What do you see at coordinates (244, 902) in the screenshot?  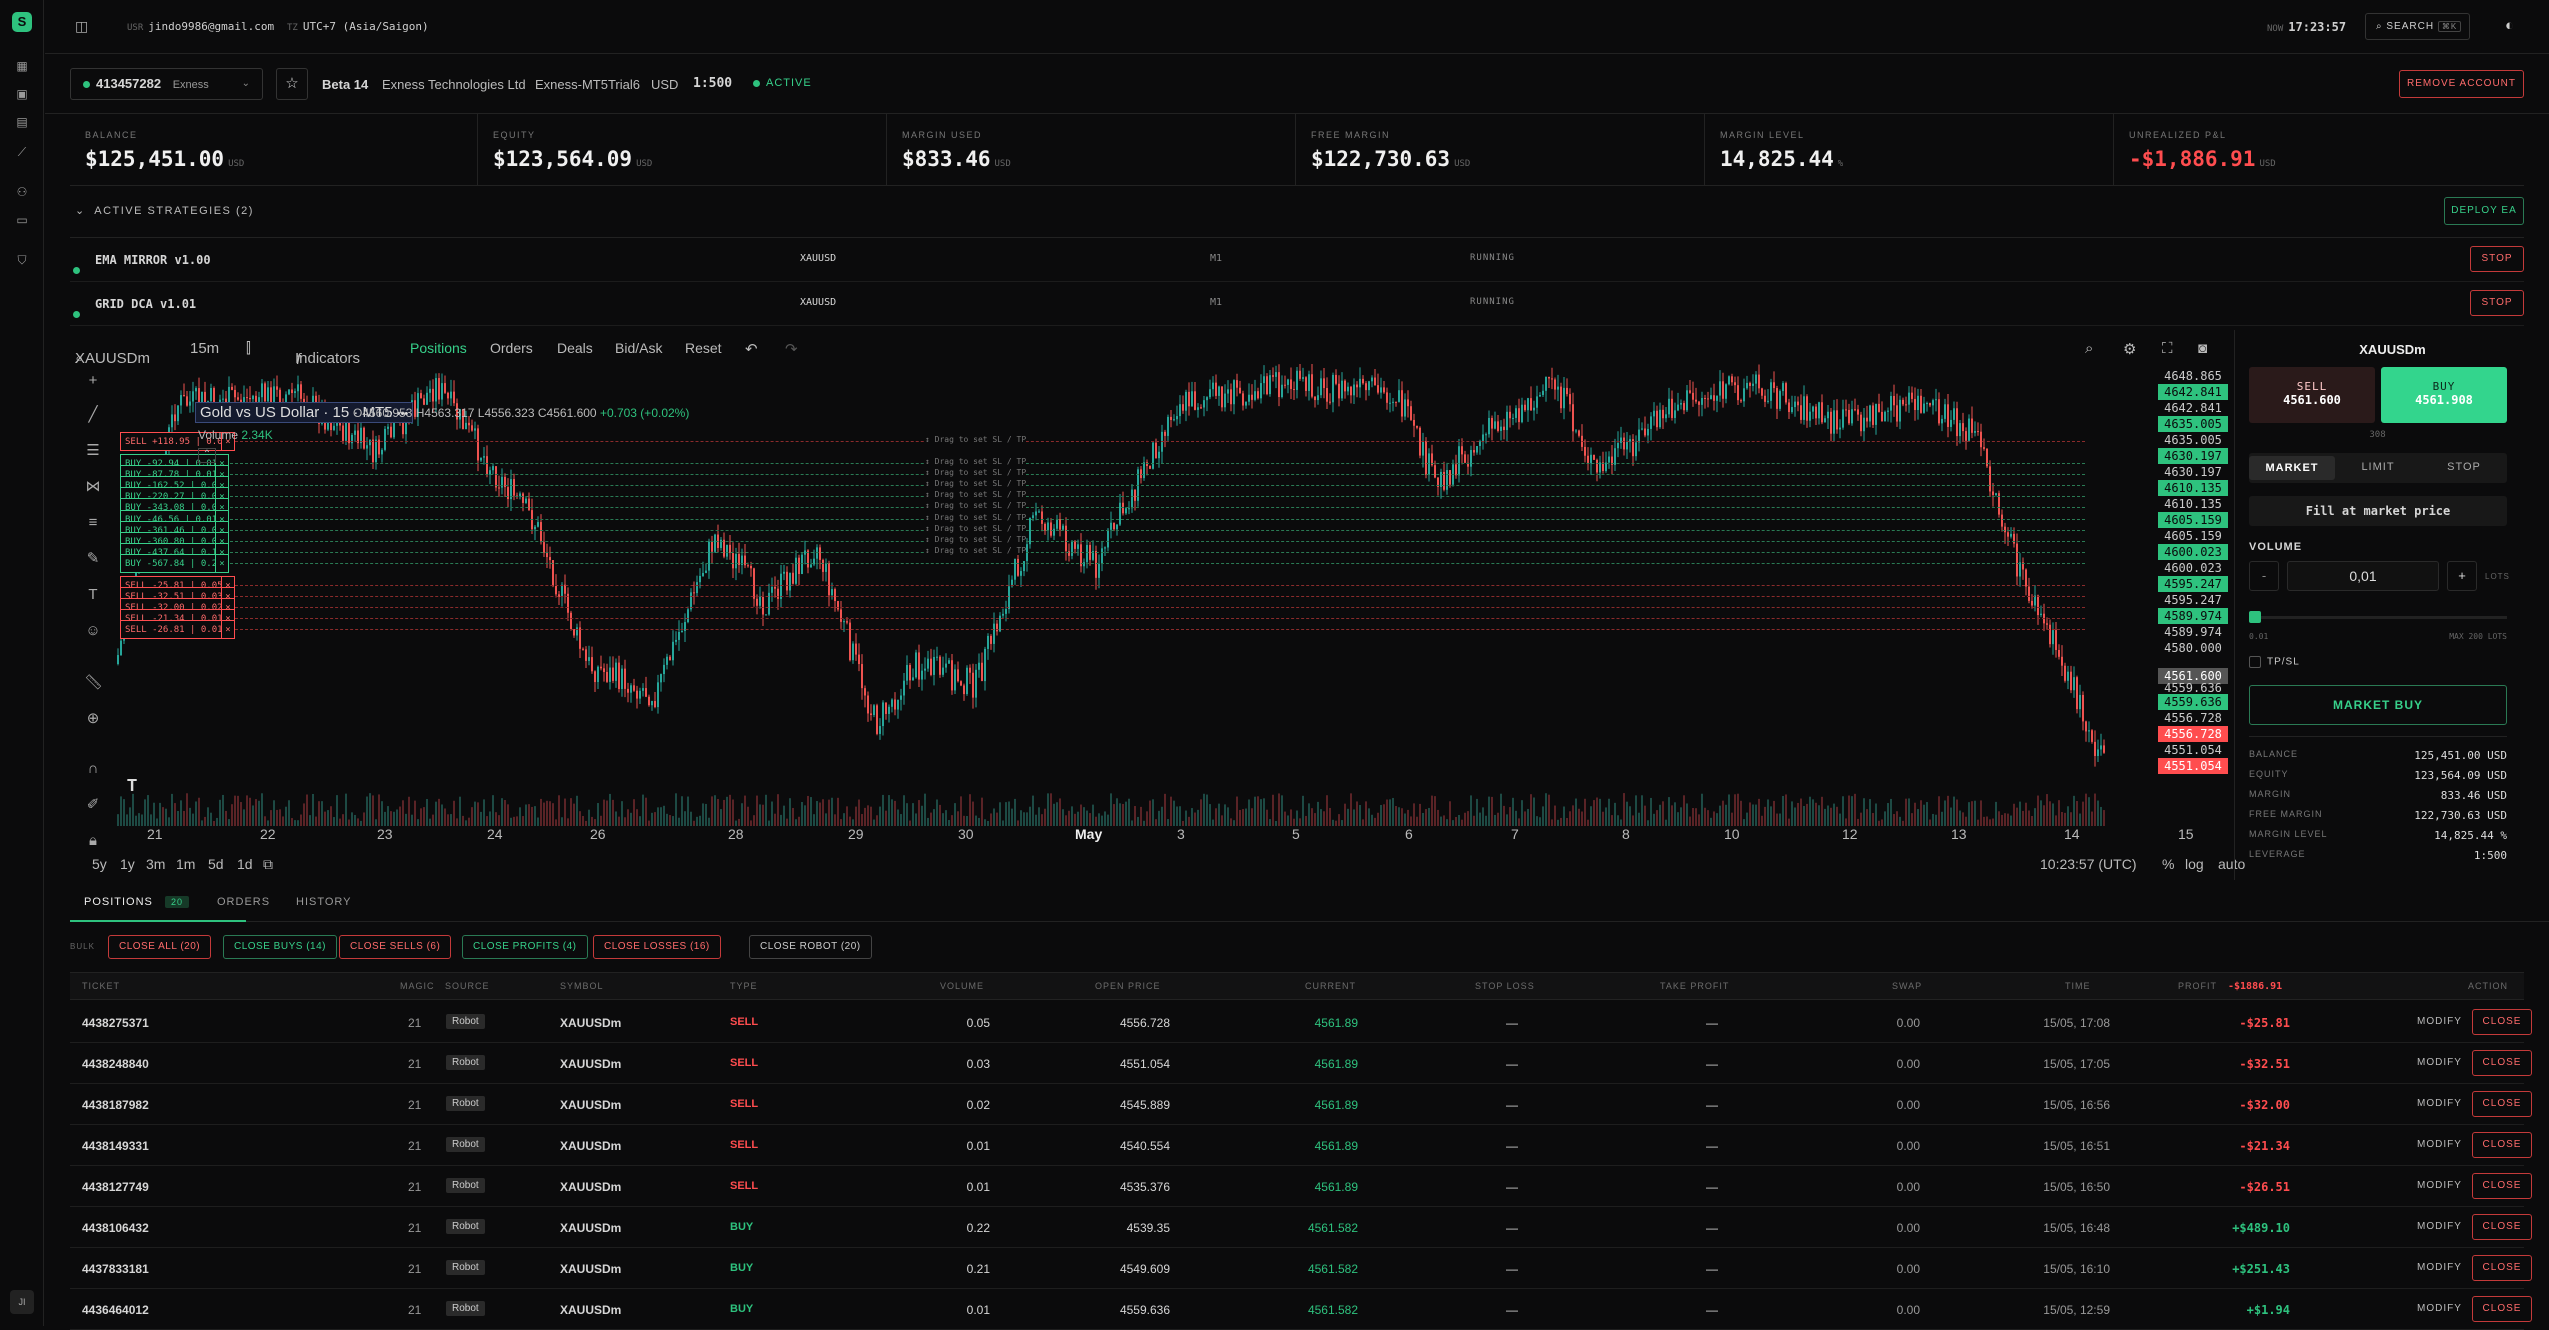 I see `tab-orders: ORDERS` at bounding box center [244, 902].